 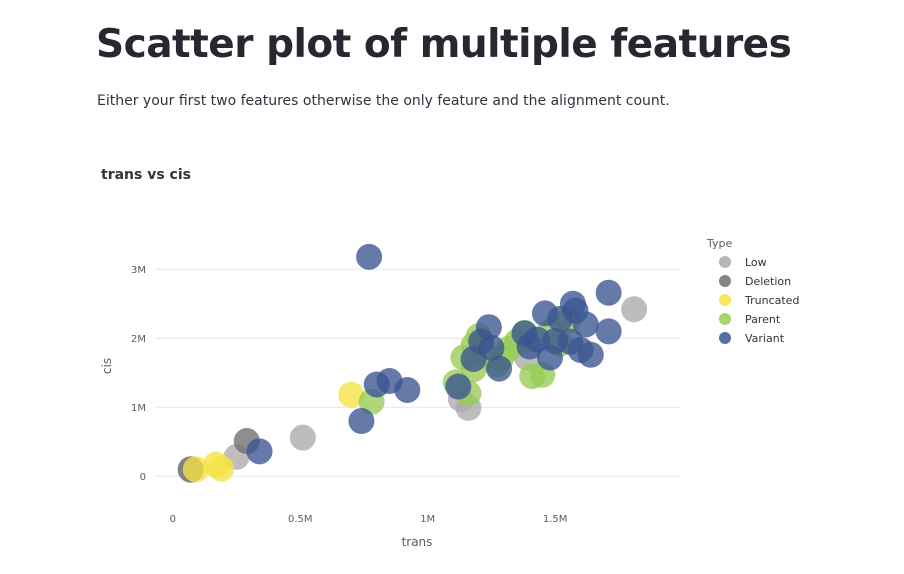 What do you see at coordinates (300, 519) in the screenshot?
I see `x-tick-label: 0.5M` at bounding box center [300, 519].